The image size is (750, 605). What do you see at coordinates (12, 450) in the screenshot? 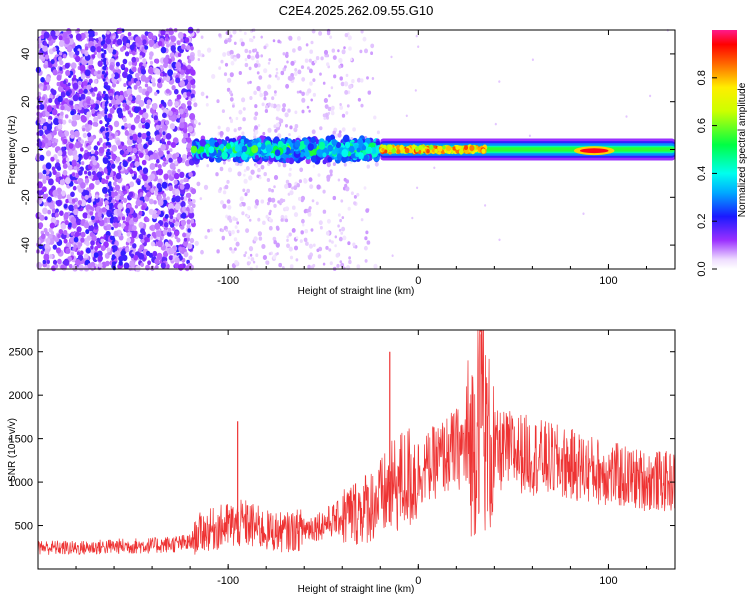
I see `snr-y-label: SNR (10 * v/v)` at bounding box center [12, 450].